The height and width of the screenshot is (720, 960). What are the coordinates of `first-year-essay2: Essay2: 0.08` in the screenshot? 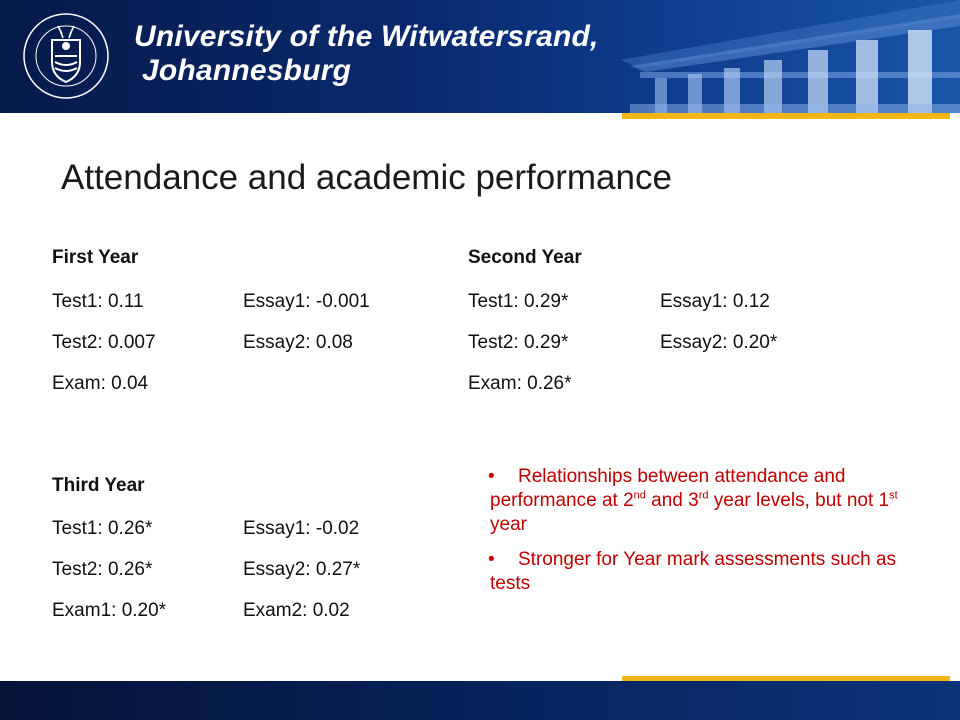 It's located at (298, 342).